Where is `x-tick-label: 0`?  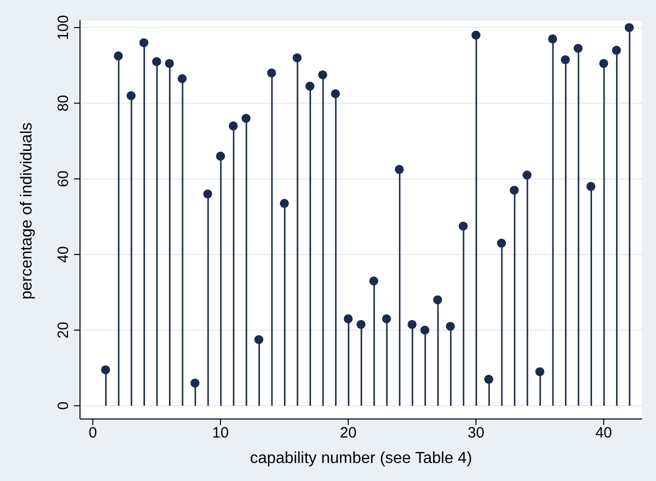 x-tick-label: 0 is located at coordinates (92, 433).